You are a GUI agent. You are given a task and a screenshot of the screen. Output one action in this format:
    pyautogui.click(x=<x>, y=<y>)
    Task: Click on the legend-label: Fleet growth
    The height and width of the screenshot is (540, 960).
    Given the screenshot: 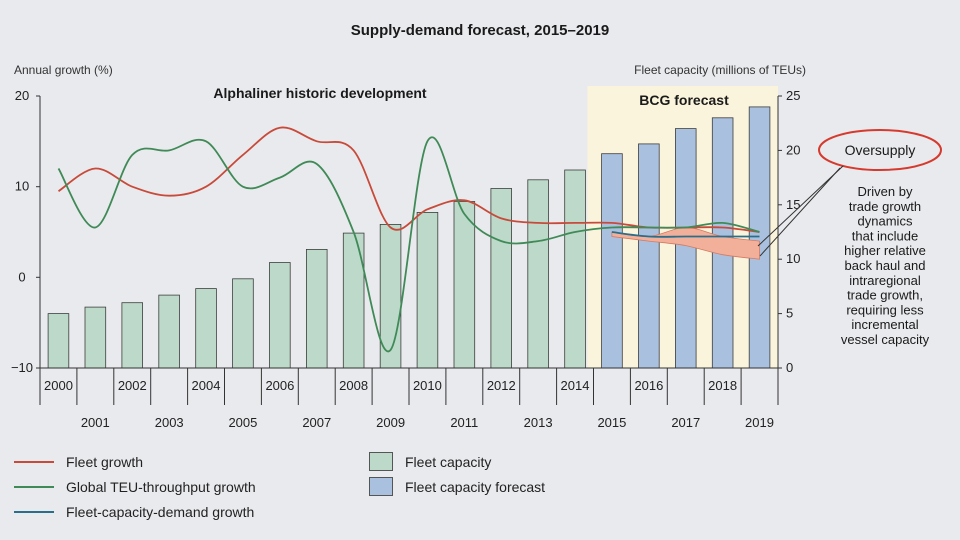 What is the action you would take?
    pyautogui.click(x=105, y=462)
    